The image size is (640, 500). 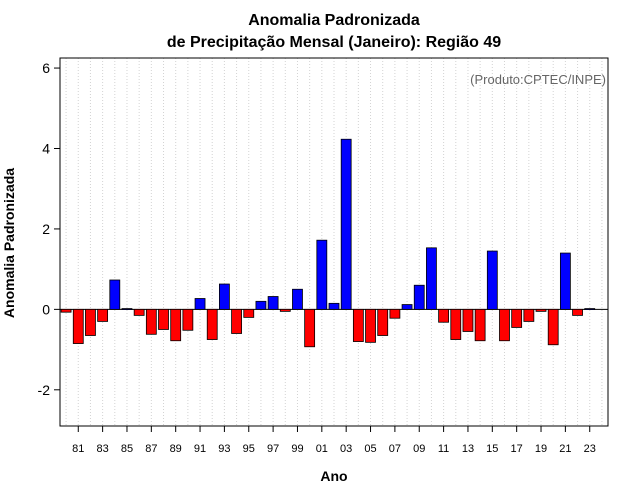 I want to click on x-tick-label: 99, so click(x=297, y=449).